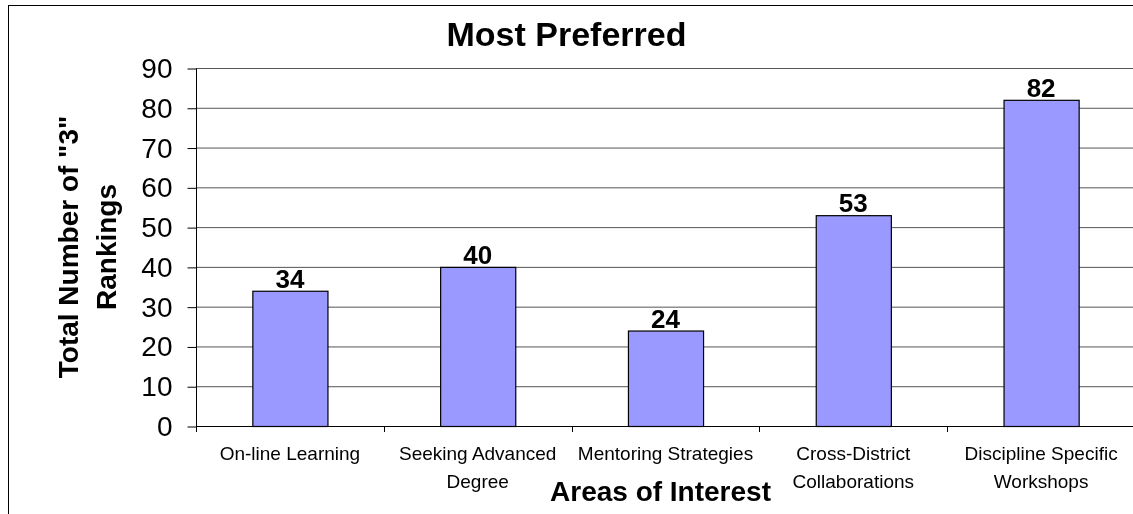  What do you see at coordinates (566, 34) in the screenshot?
I see `chart-title: Most Preferred` at bounding box center [566, 34].